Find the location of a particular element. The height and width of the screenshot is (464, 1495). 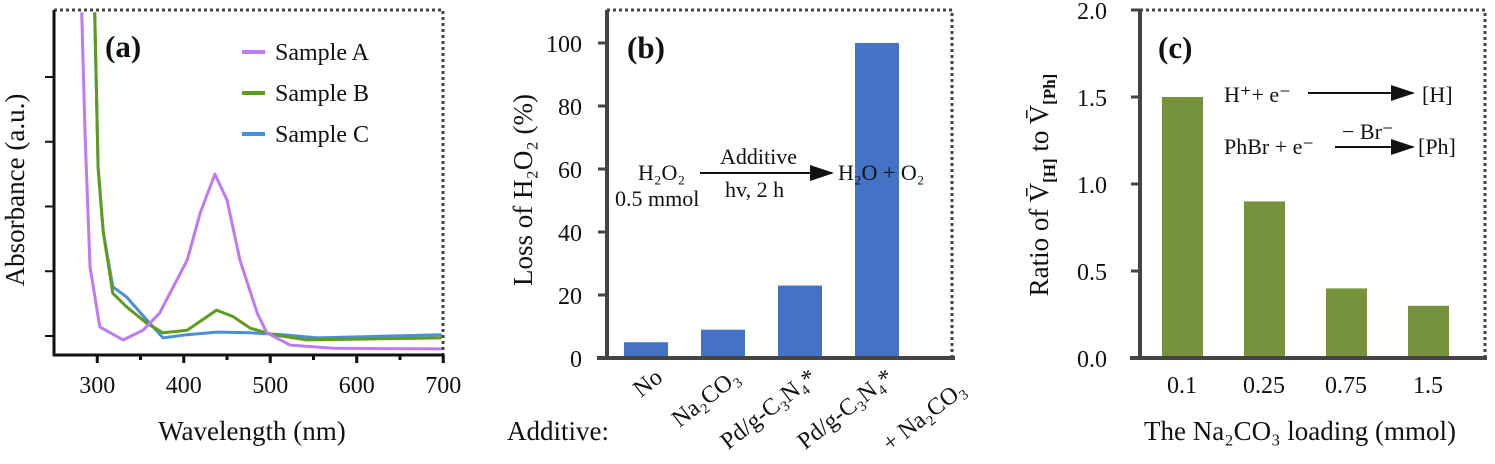

reactant-amount: 0.5 mmol is located at coordinates (657, 198).